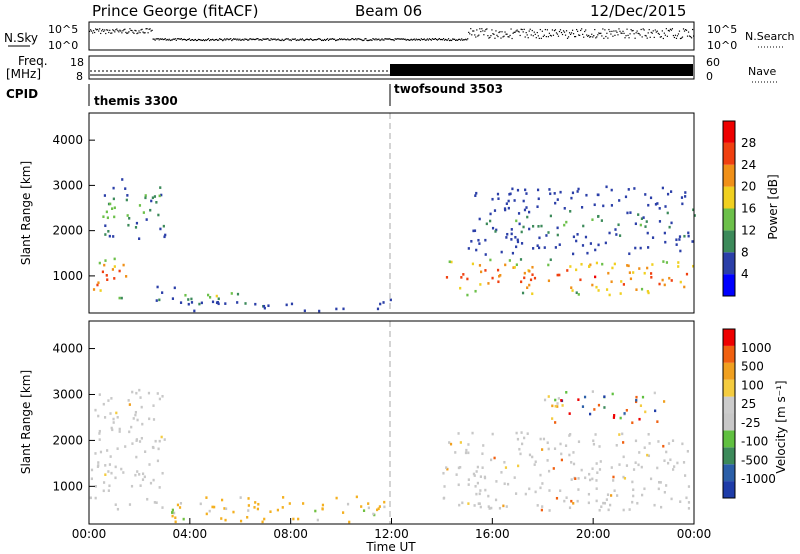  I want to click on colorbar-tick-label: 100, so click(752, 385).